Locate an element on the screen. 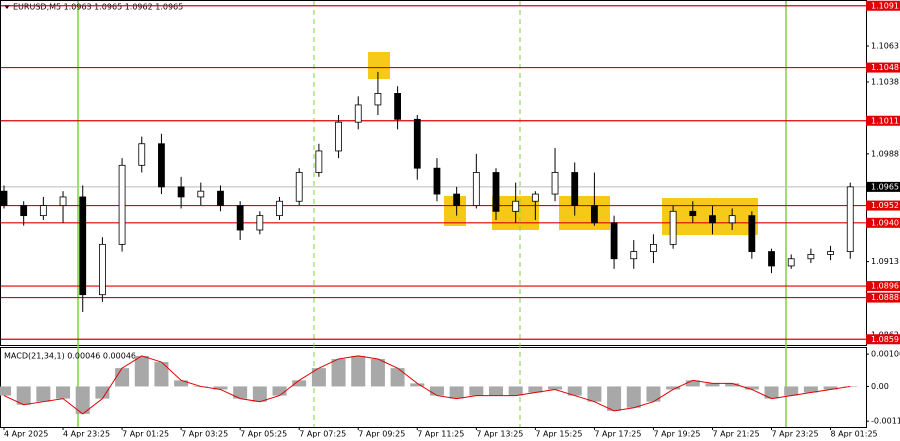  x-tick-label: 7 Apr 23:25 is located at coordinates (795, 434).